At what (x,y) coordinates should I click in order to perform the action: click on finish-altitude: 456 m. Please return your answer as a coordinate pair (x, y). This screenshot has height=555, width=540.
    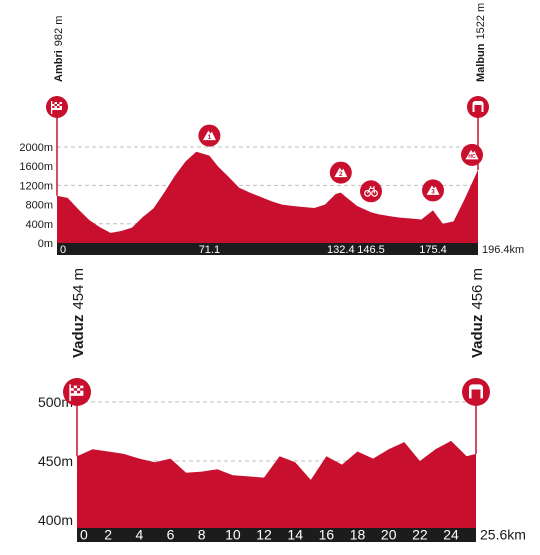
    Looking at the image, I should click on (477, 289).